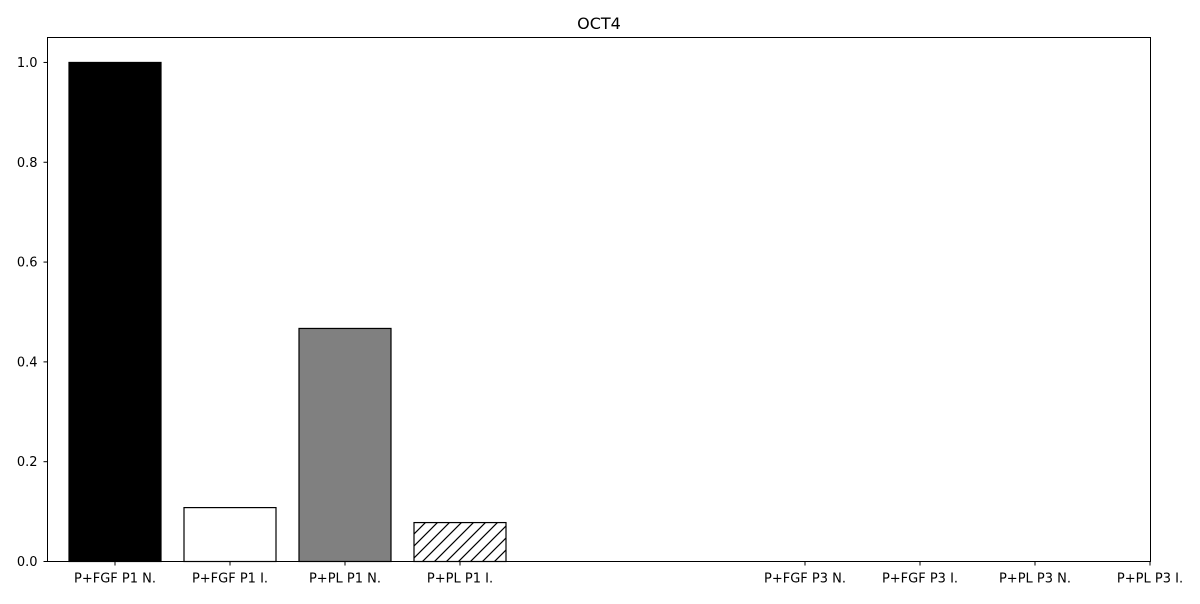  Describe the element at coordinates (1035, 579) in the screenshot. I see `x-tick-label: P+PL P3 N.` at that location.